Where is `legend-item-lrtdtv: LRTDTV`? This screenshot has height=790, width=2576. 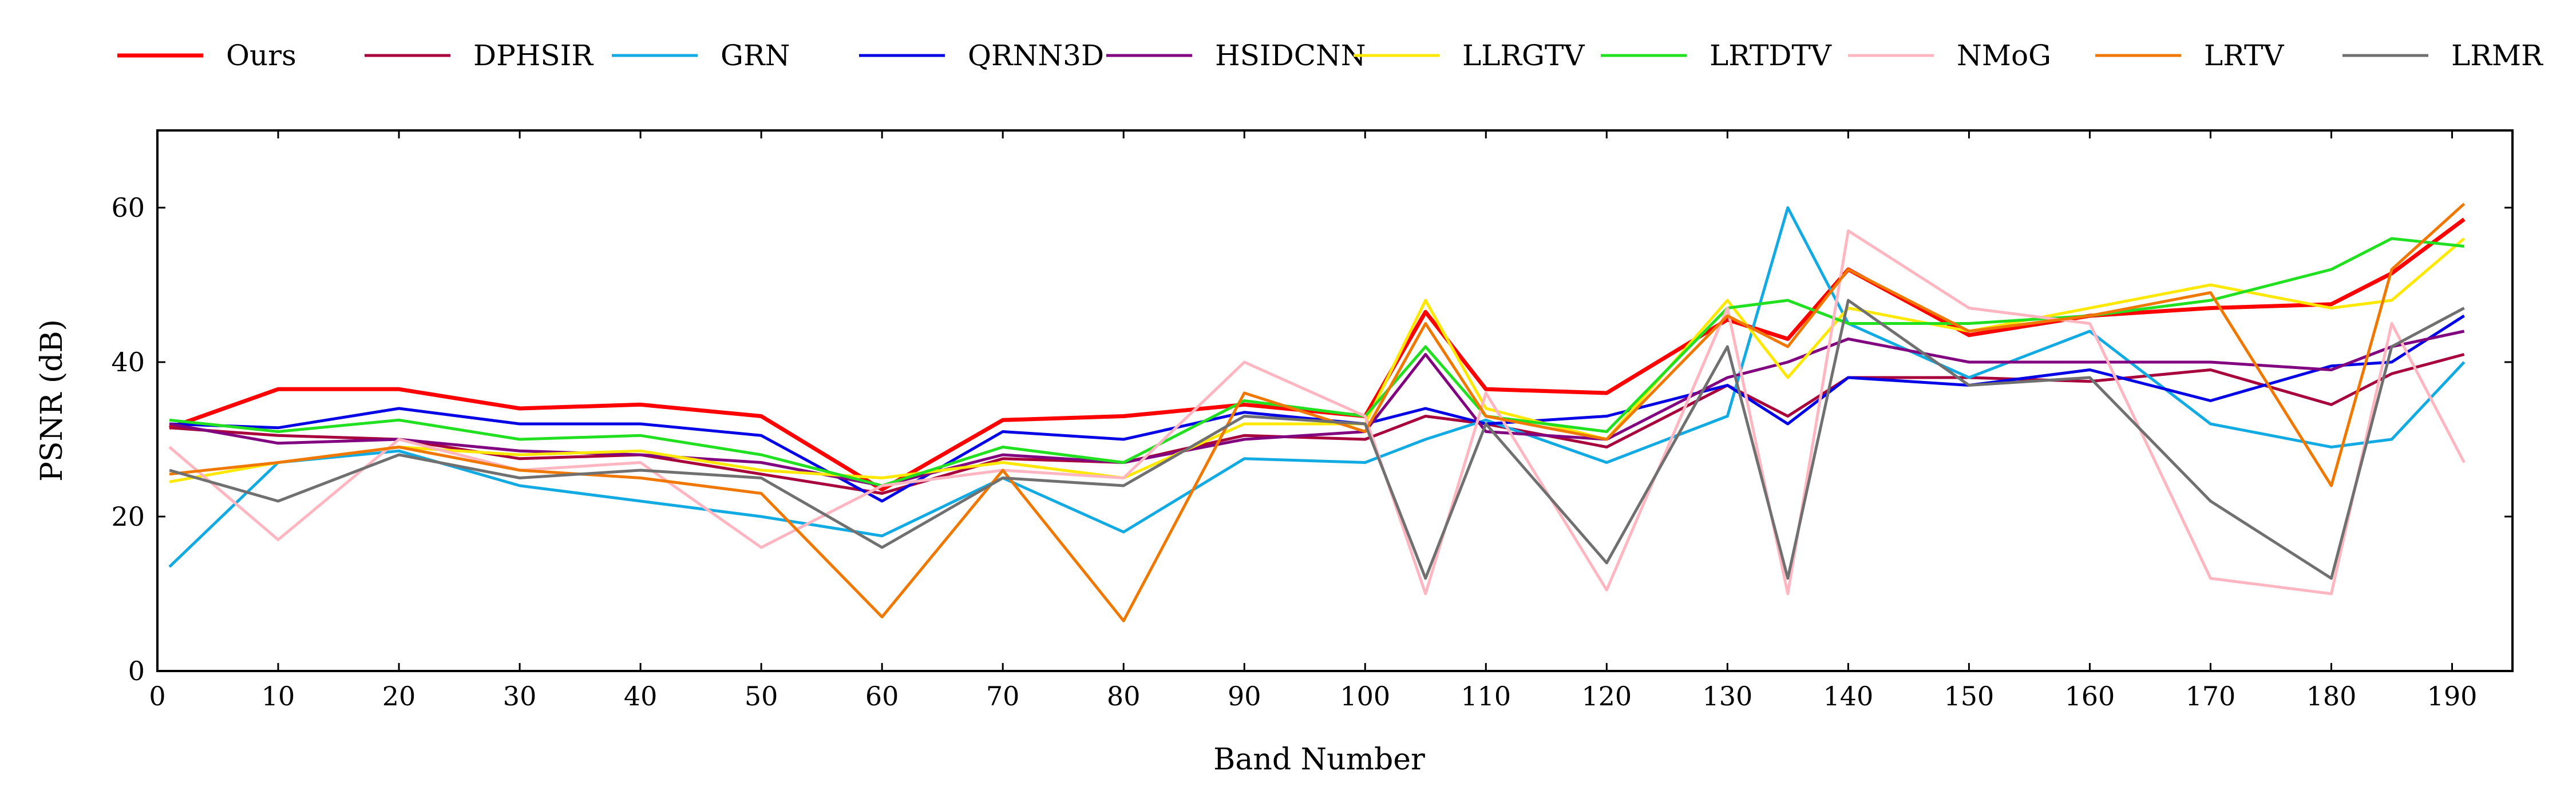
legend-item-lrtdtv: LRTDTV is located at coordinates (1716, 56).